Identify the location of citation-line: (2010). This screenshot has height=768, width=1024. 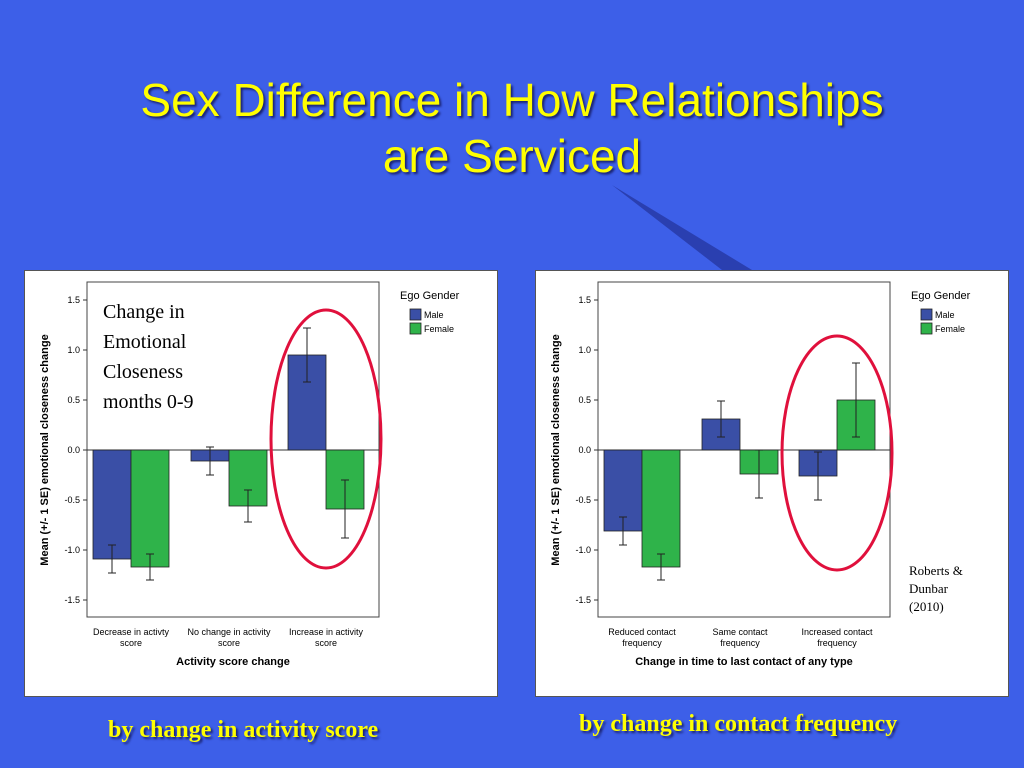
(926, 606).